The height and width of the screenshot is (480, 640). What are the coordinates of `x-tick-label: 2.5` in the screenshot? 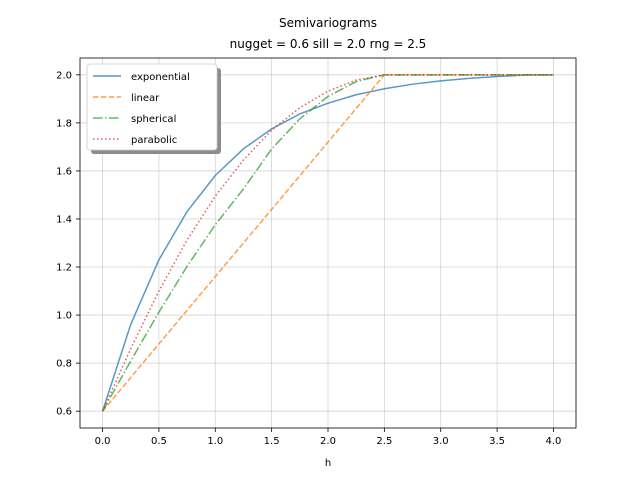 It's located at (384, 441).